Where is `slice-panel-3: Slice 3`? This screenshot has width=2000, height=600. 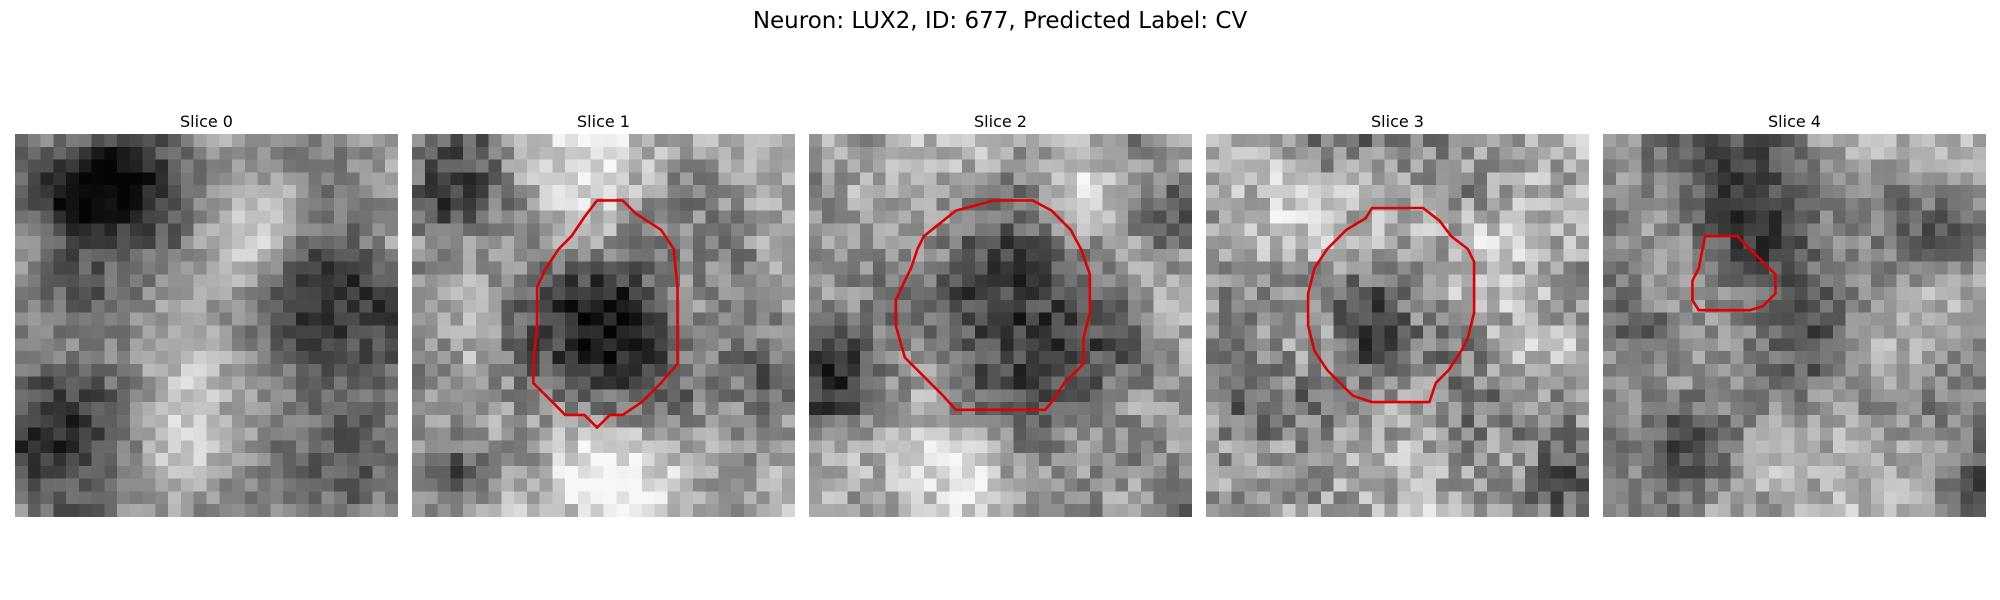 slice-panel-3: Slice 3 is located at coordinates (1397, 313).